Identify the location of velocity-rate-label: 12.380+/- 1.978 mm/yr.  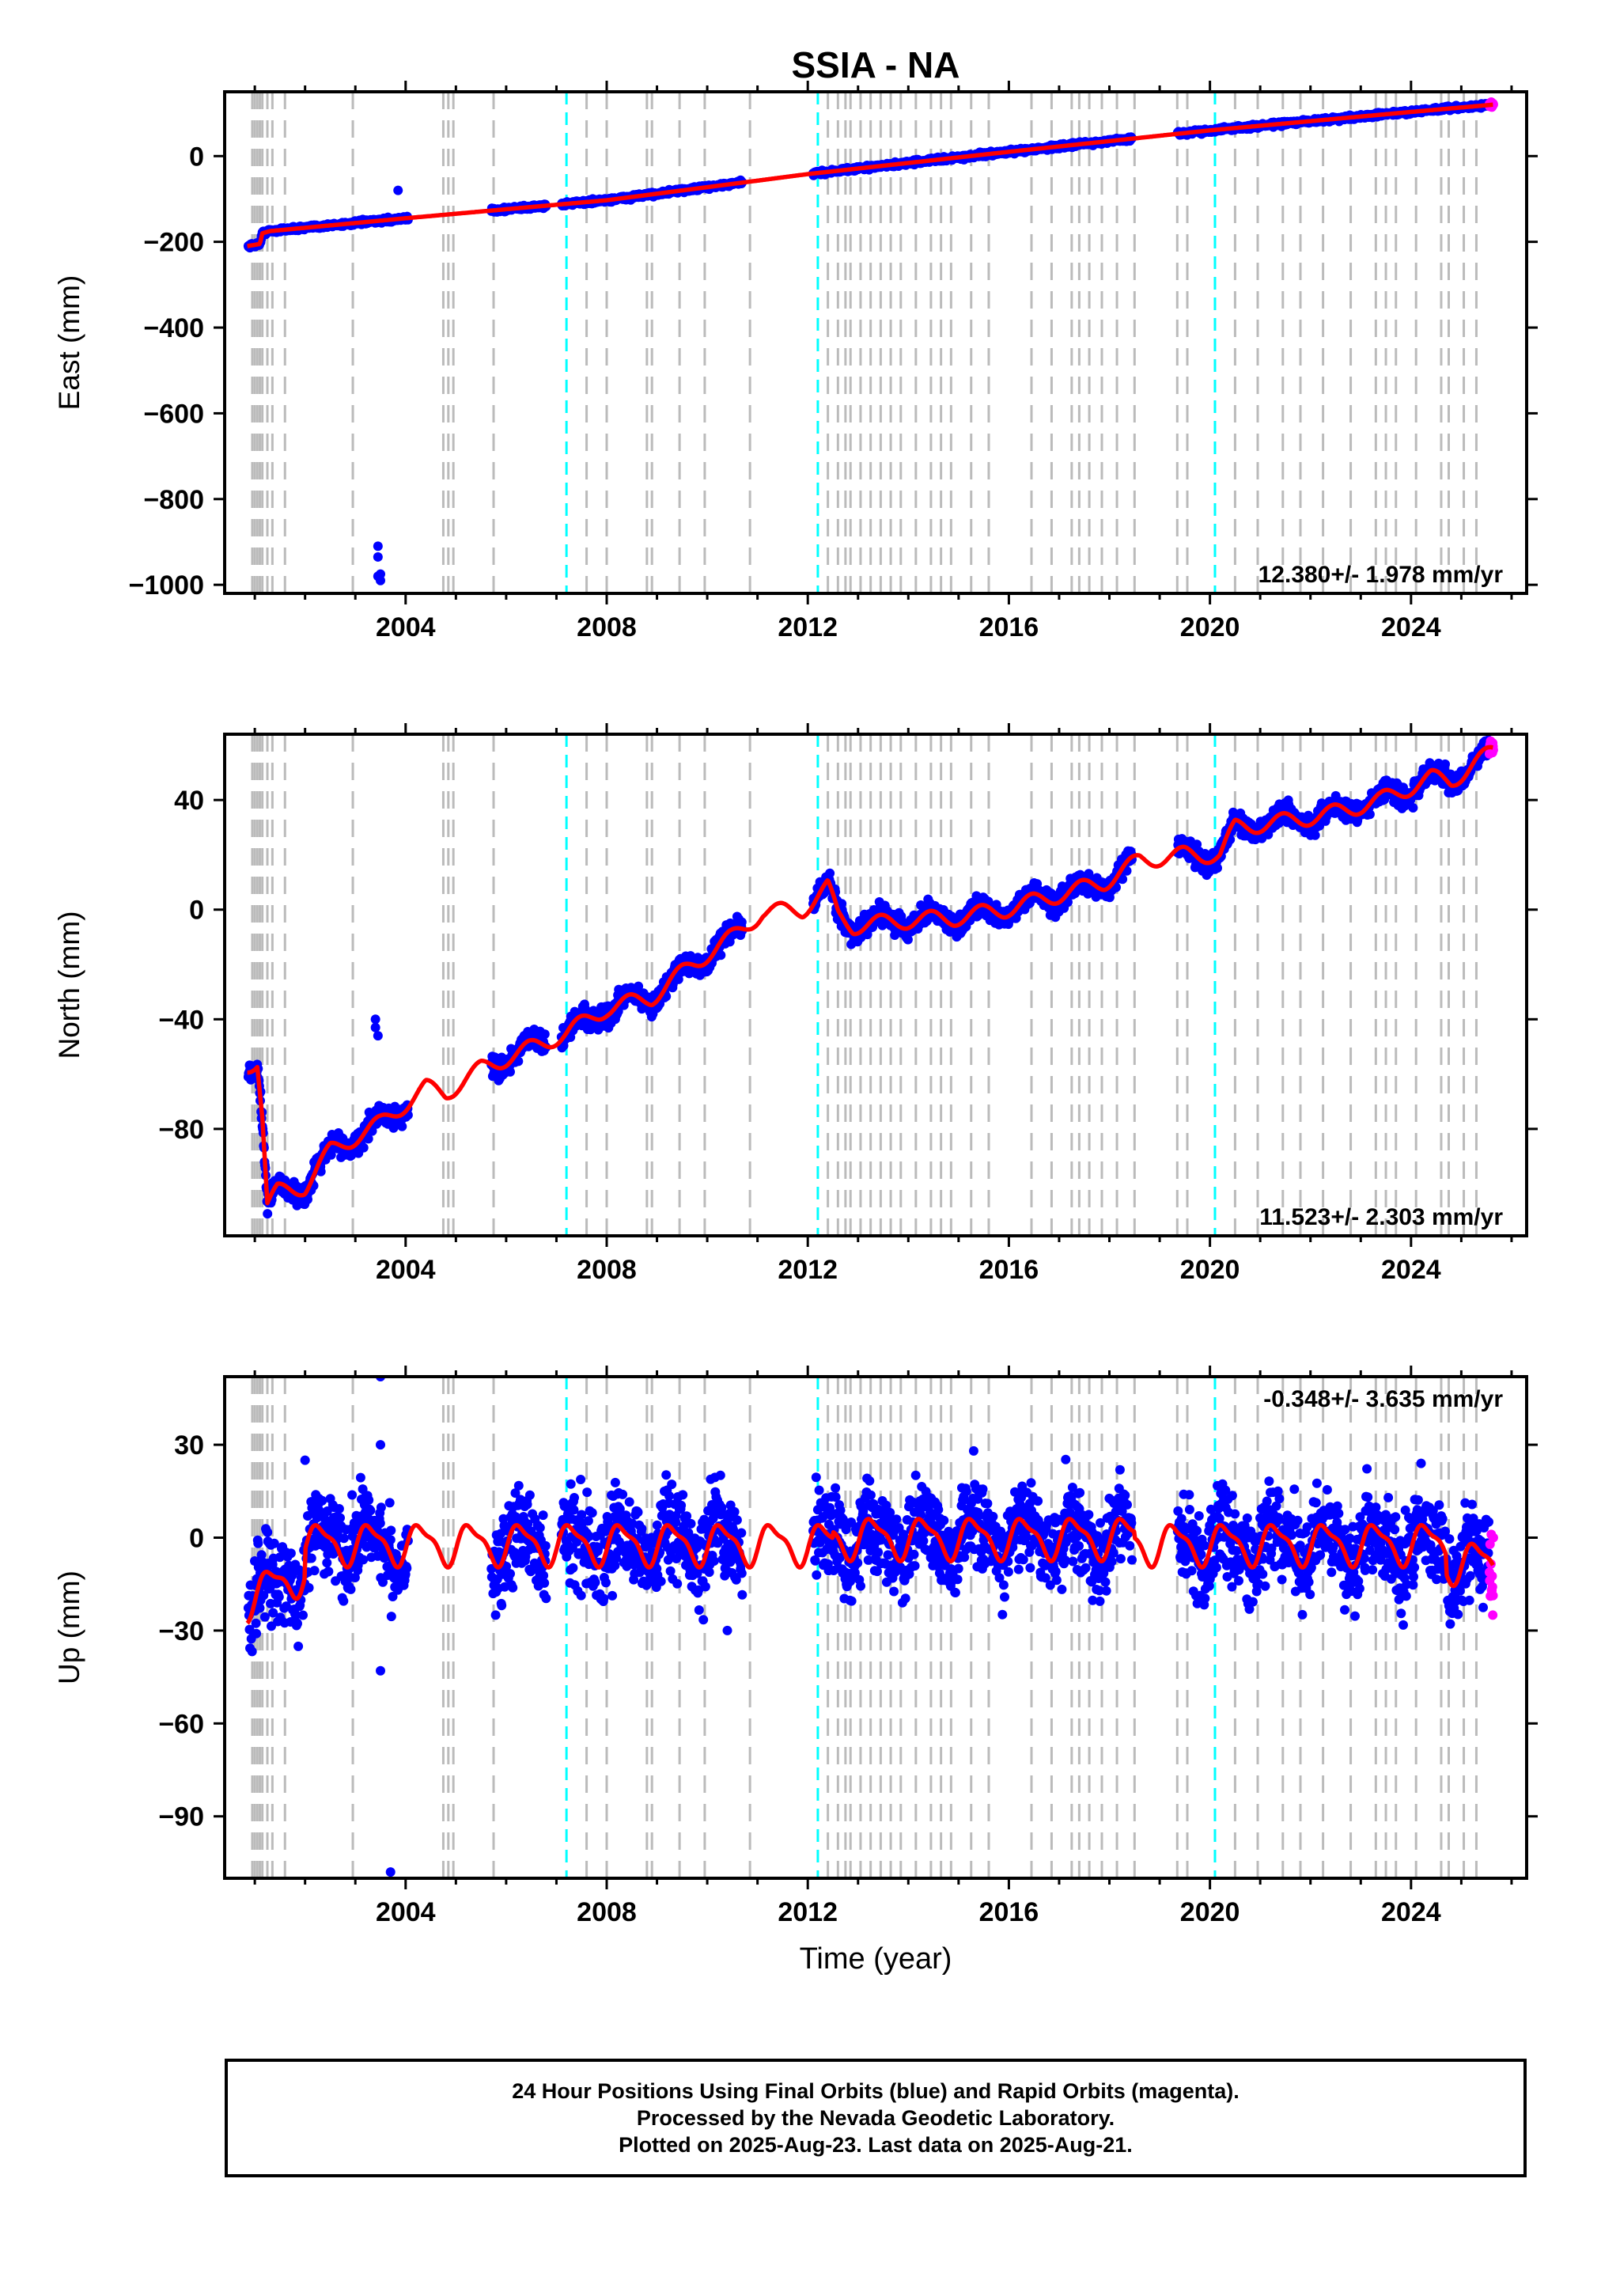
(1381, 575).